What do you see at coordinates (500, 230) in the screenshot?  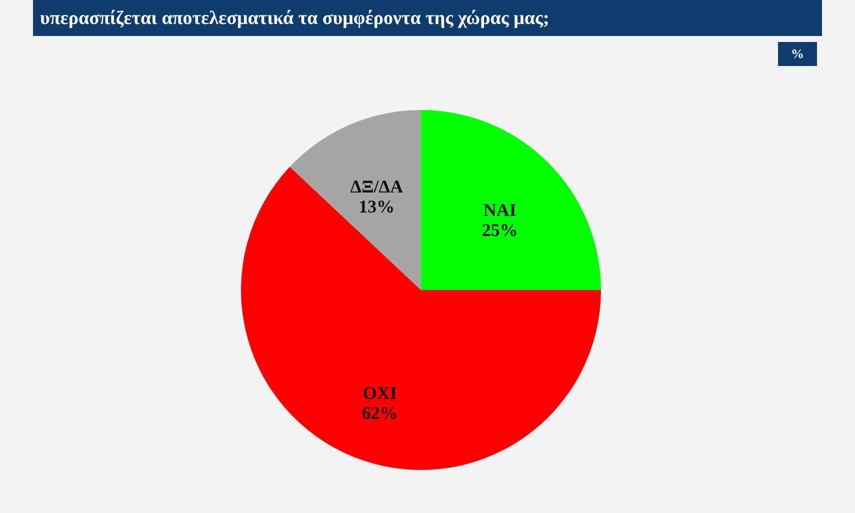 I see `data-label: 25%` at bounding box center [500, 230].